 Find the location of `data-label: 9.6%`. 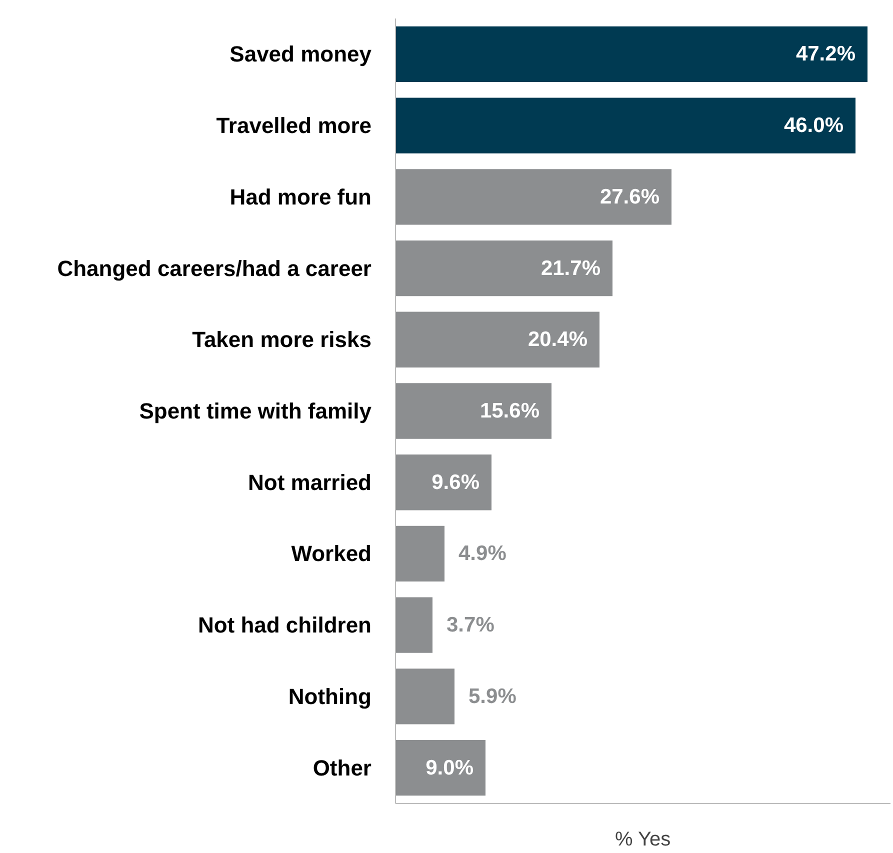

data-label: 9.6% is located at coordinates (456, 482).